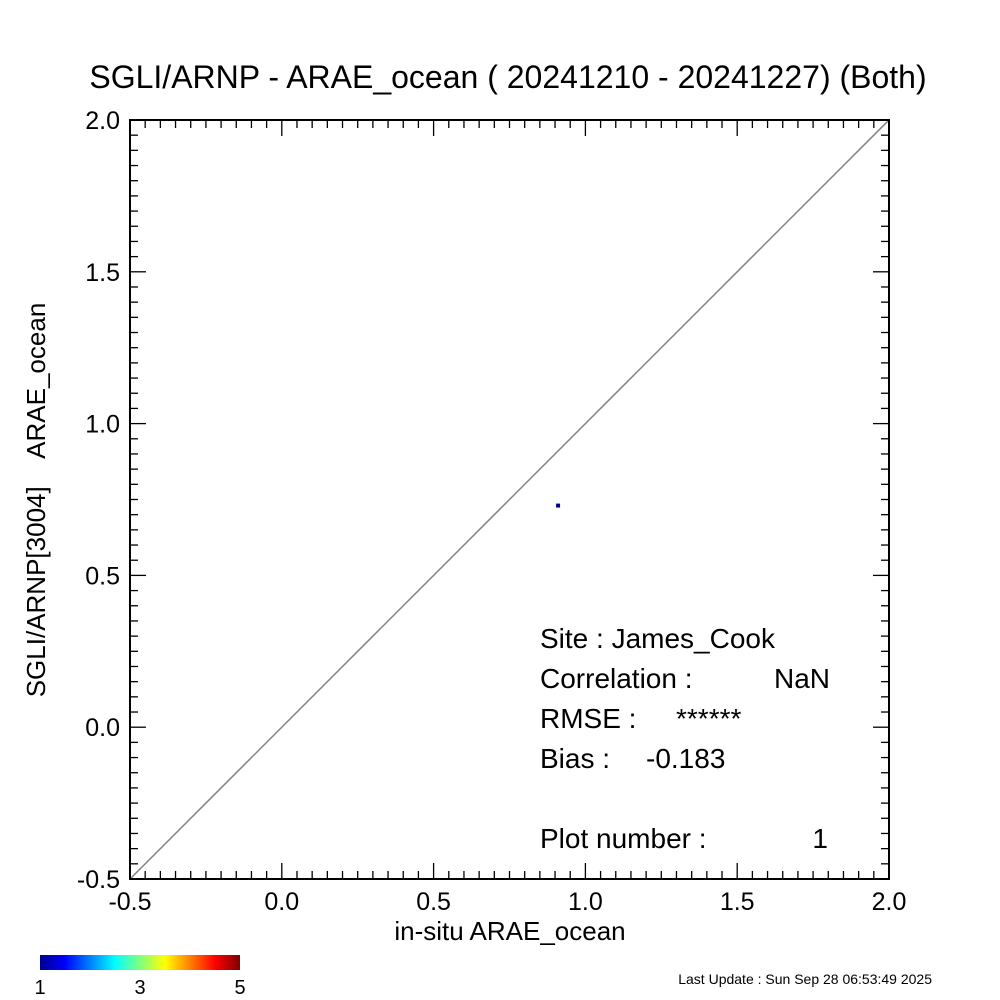  I want to click on colorbar-tick-label: 1, so click(39, 988).